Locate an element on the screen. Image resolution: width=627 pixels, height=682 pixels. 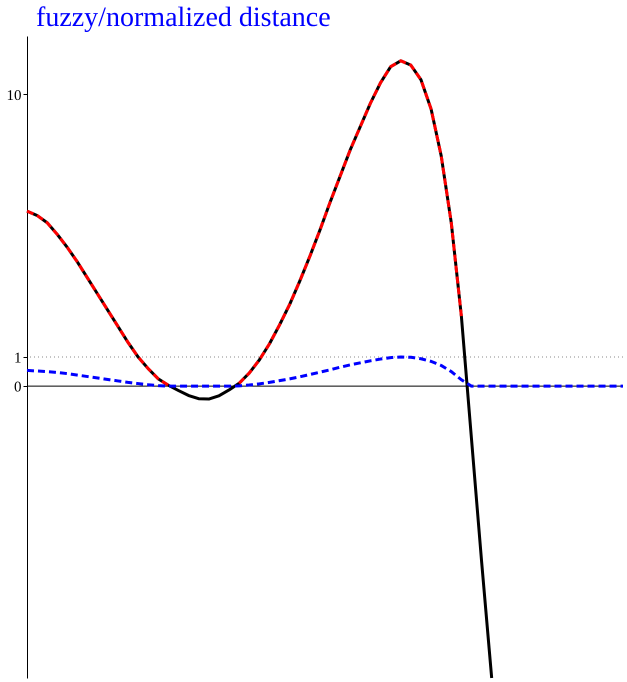
y-tick-label: 10 is located at coordinates (14, 96).